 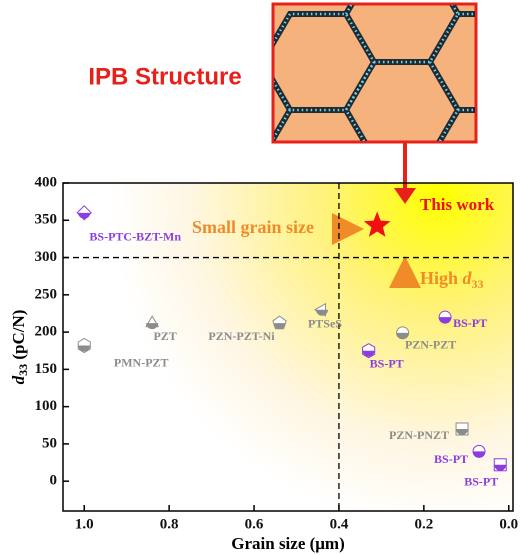 I want to click on y-tick-label: 250, so click(x=46, y=294).